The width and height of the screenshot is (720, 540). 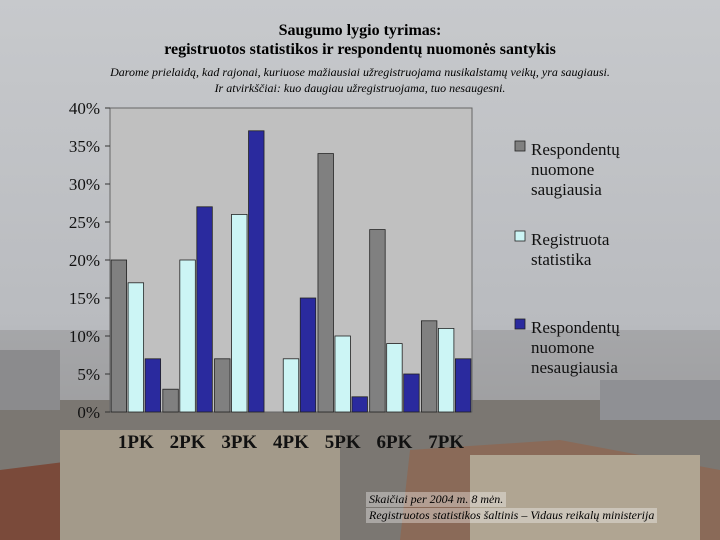 What do you see at coordinates (343, 442) in the screenshot?
I see `x-tick-label: 5PK` at bounding box center [343, 442].